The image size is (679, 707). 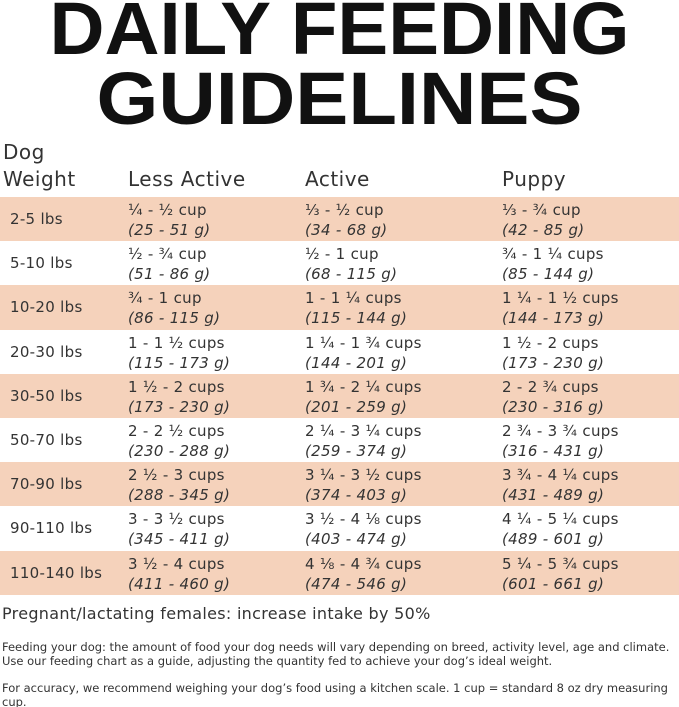 What do you see at coordinates (543, 230) in the screenshot?
I see `grams: (42 - 85 g)` at bounding box center [543, 230].